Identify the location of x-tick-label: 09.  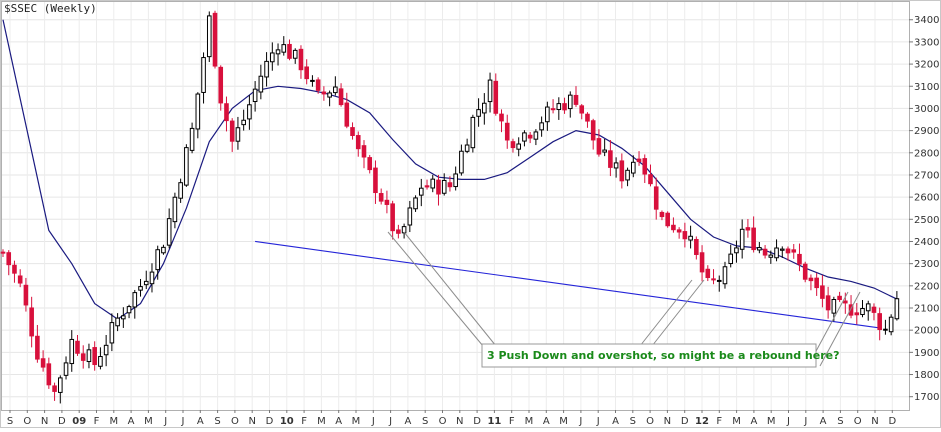
(79, 421).